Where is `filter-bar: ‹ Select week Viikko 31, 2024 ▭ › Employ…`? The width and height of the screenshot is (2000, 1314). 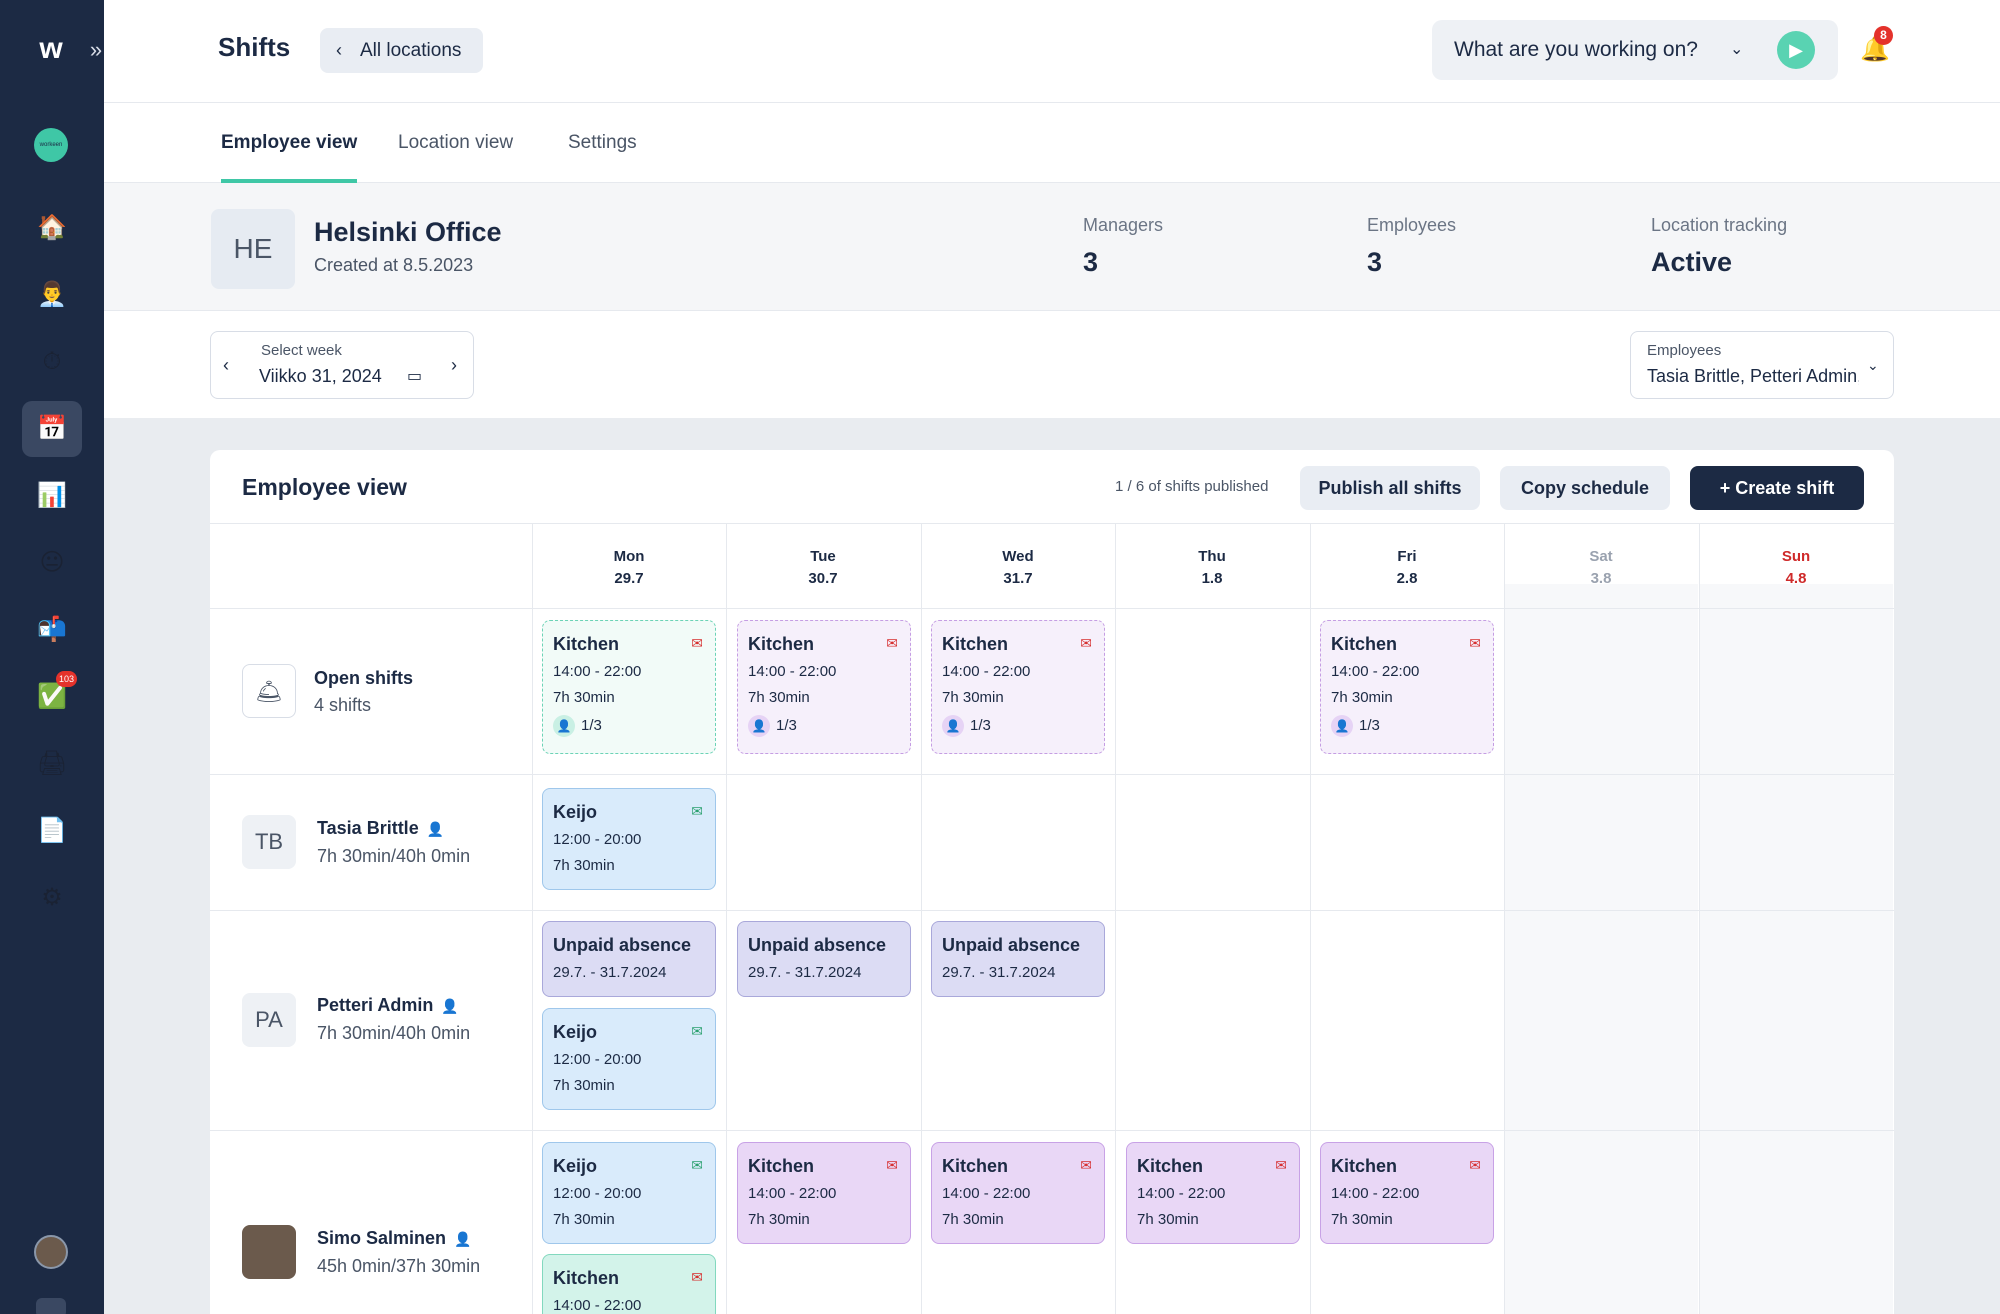
filter-bar: ‹ Select week Viikko 31, 2024 ▭ › Employ… is located at coordinates (1052, 364).